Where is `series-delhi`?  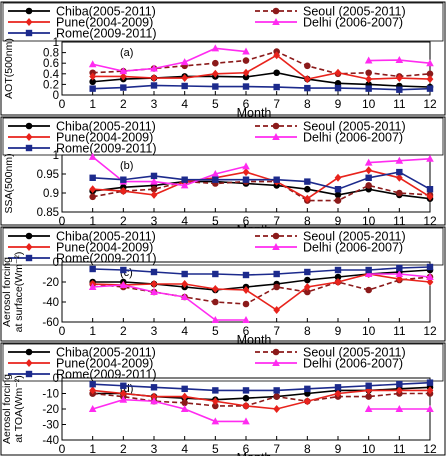
series-delhi is located at coordinates (261, 296).